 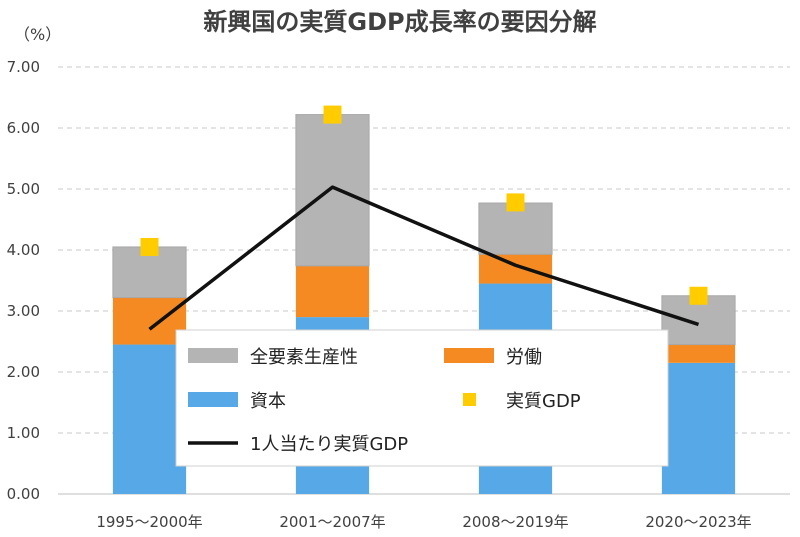 What do you see at coordinates (23, 372) in the screenshot?
I see `y-tick-label: 2.00` at bounding box center [23, 372].